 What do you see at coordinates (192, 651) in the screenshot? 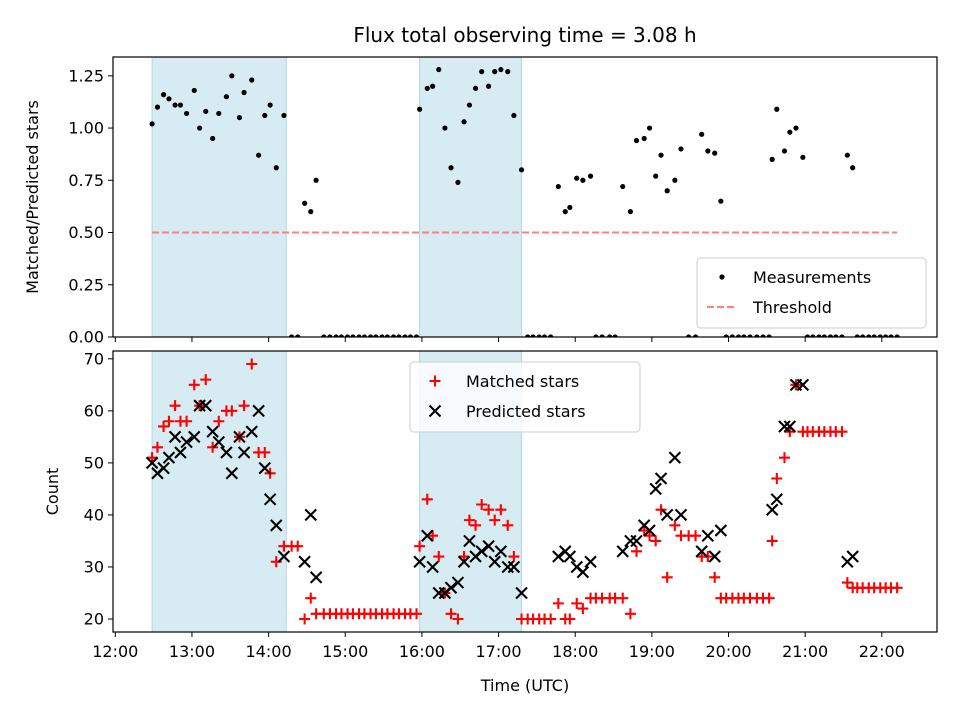
I see `x-tick-label: 13:00` at bounding box center [192, 651].